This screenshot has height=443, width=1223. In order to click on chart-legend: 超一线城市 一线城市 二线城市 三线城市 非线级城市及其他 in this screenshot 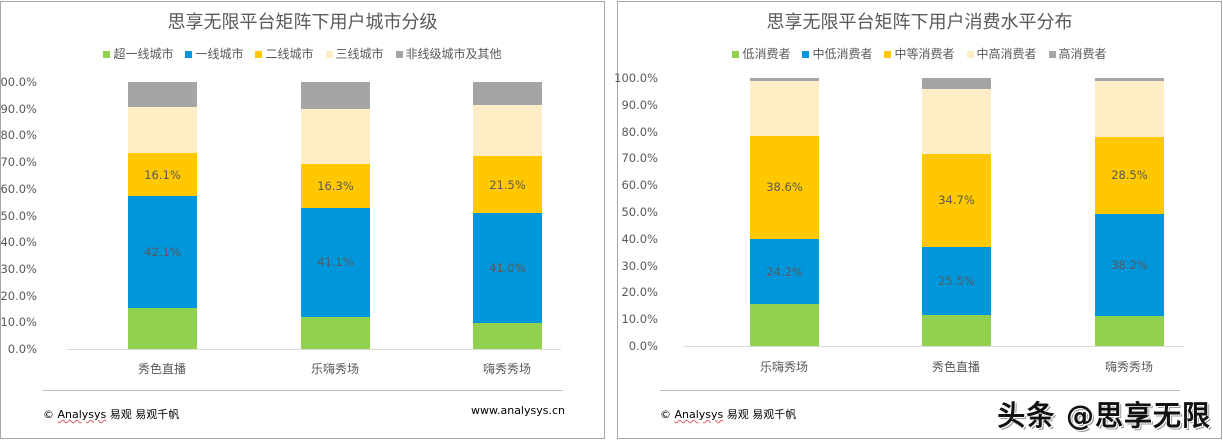, I will do `click(302, 53)`.